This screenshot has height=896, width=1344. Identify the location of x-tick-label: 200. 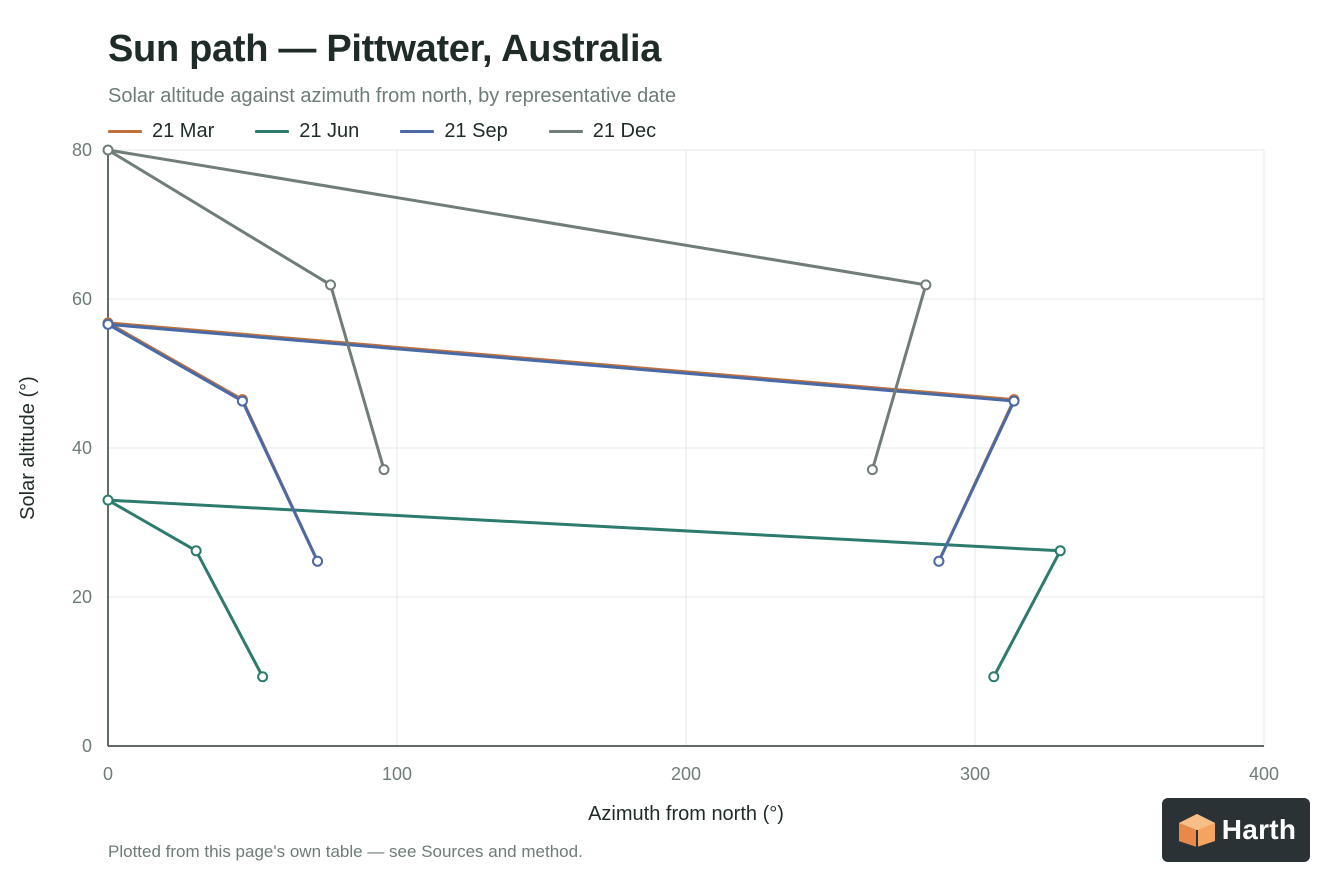
(686, 774).